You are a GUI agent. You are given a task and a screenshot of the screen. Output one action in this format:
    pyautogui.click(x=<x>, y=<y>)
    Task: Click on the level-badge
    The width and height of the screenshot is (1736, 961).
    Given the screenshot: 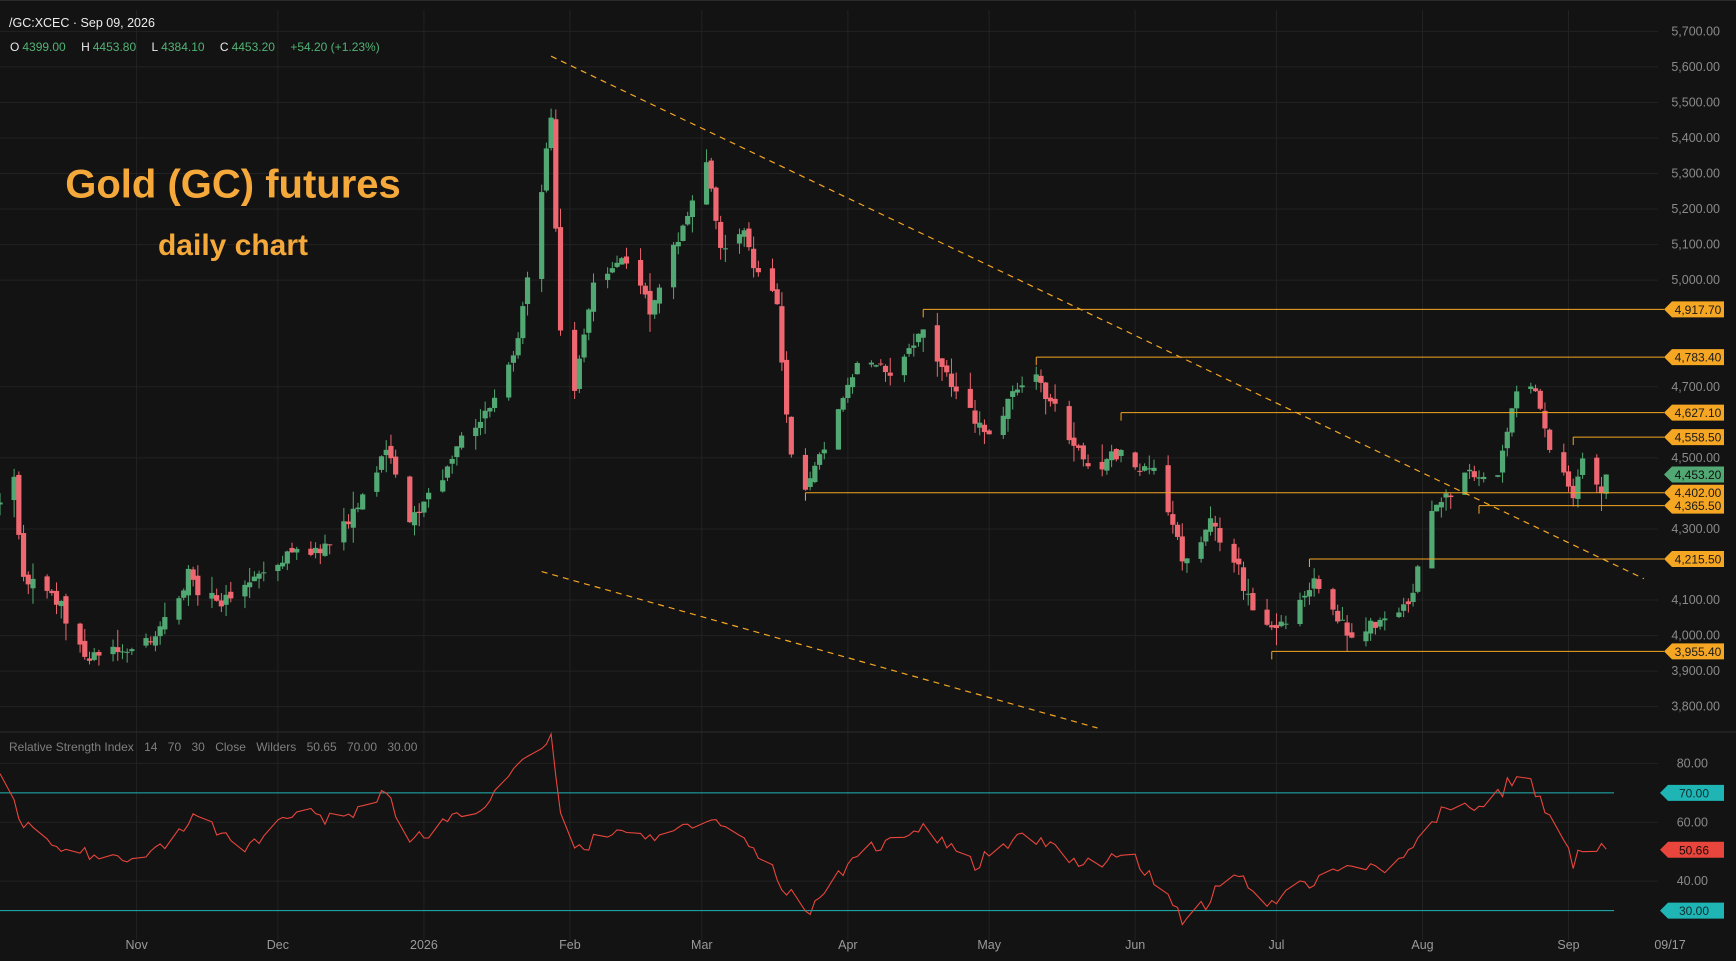 What is the action you would take?
    pyautogui.click(x=1694, y=357)
    